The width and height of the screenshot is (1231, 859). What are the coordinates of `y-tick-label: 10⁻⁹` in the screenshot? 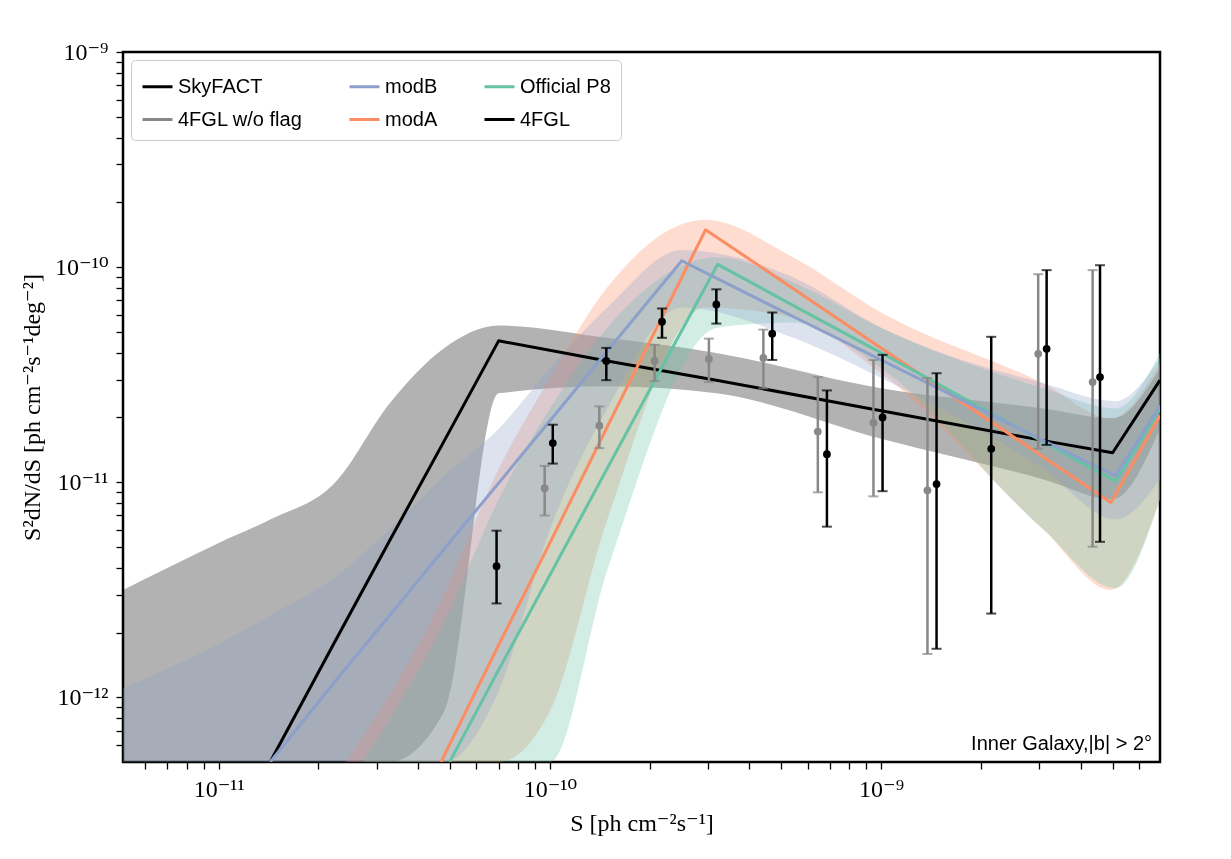 It's located at (86, 51).